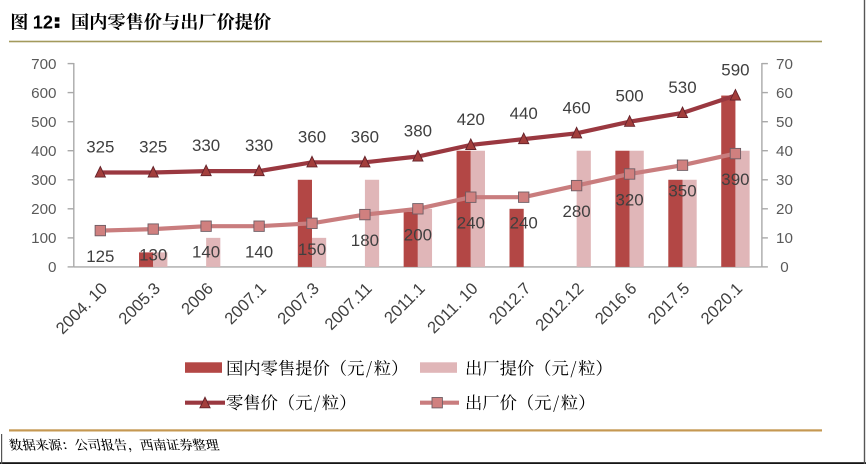  What do you see at coordinates (784, 93) in the screenshot?
I see `svg-text: 60` at bounding box center [784, 93].